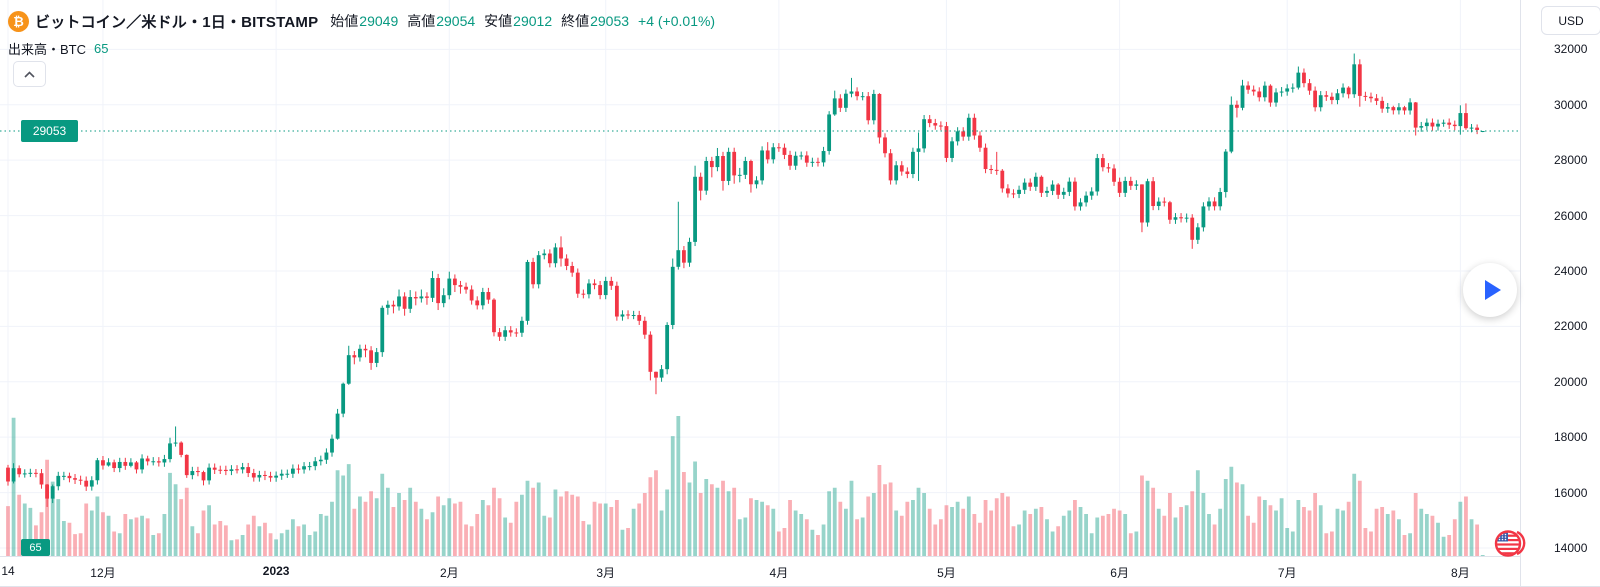 The height and width of the screenshot is (587, 1600). Describe the element at coordinates (1570, 20) in the screenshot. I see `currency-button: USD` at that location.